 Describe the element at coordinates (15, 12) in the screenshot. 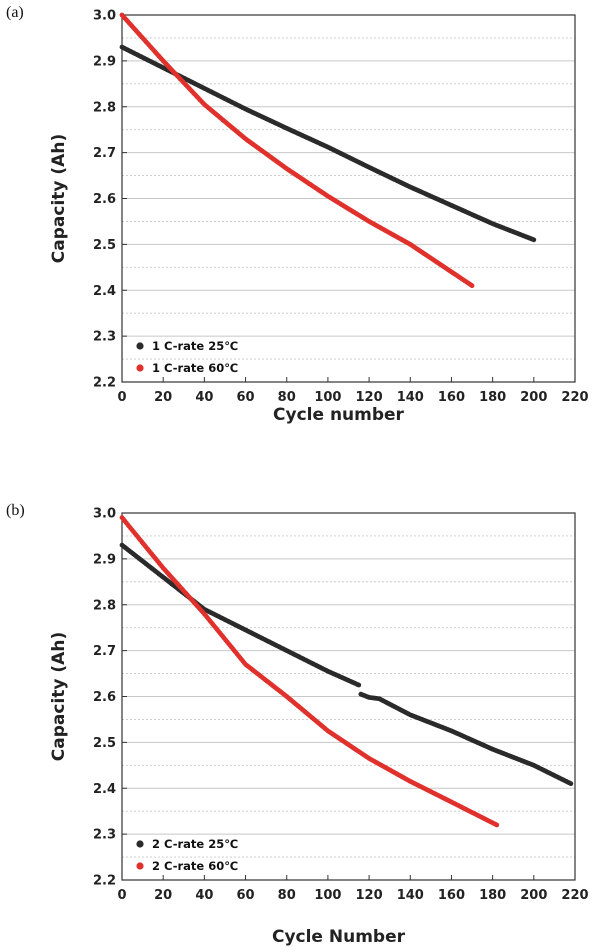

I see `panel-label-a: (a)` at that location.